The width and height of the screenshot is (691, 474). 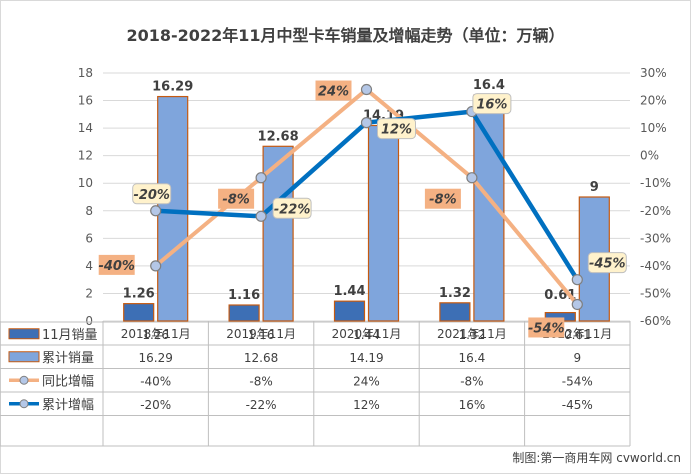 What do you see at coordinates (653, 73) in the screenshot?
I see `y2-tick-label: 30%` at bounding box center [653, 73].